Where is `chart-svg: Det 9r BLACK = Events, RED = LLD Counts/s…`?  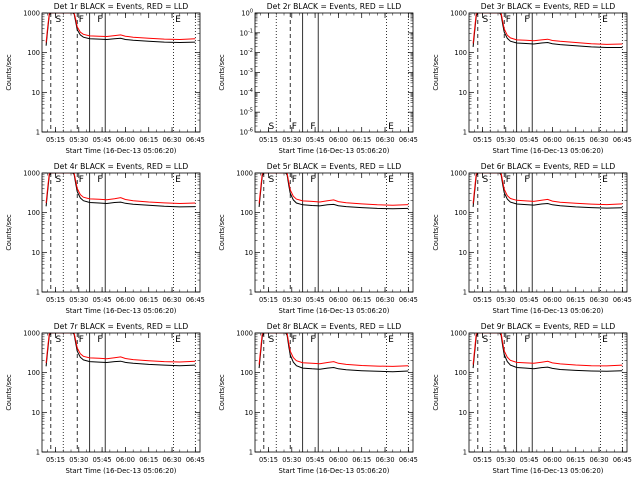 chart-svg: Det 9r BLACK = Events, RED = LLD Counts/s… is located at coordinates (532, 398).